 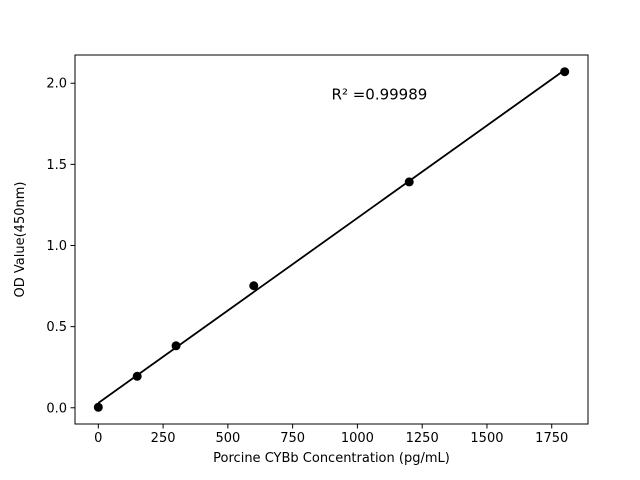 I want to click on y-axis-label: OD Value(450nm), so click(x=20, y=240).